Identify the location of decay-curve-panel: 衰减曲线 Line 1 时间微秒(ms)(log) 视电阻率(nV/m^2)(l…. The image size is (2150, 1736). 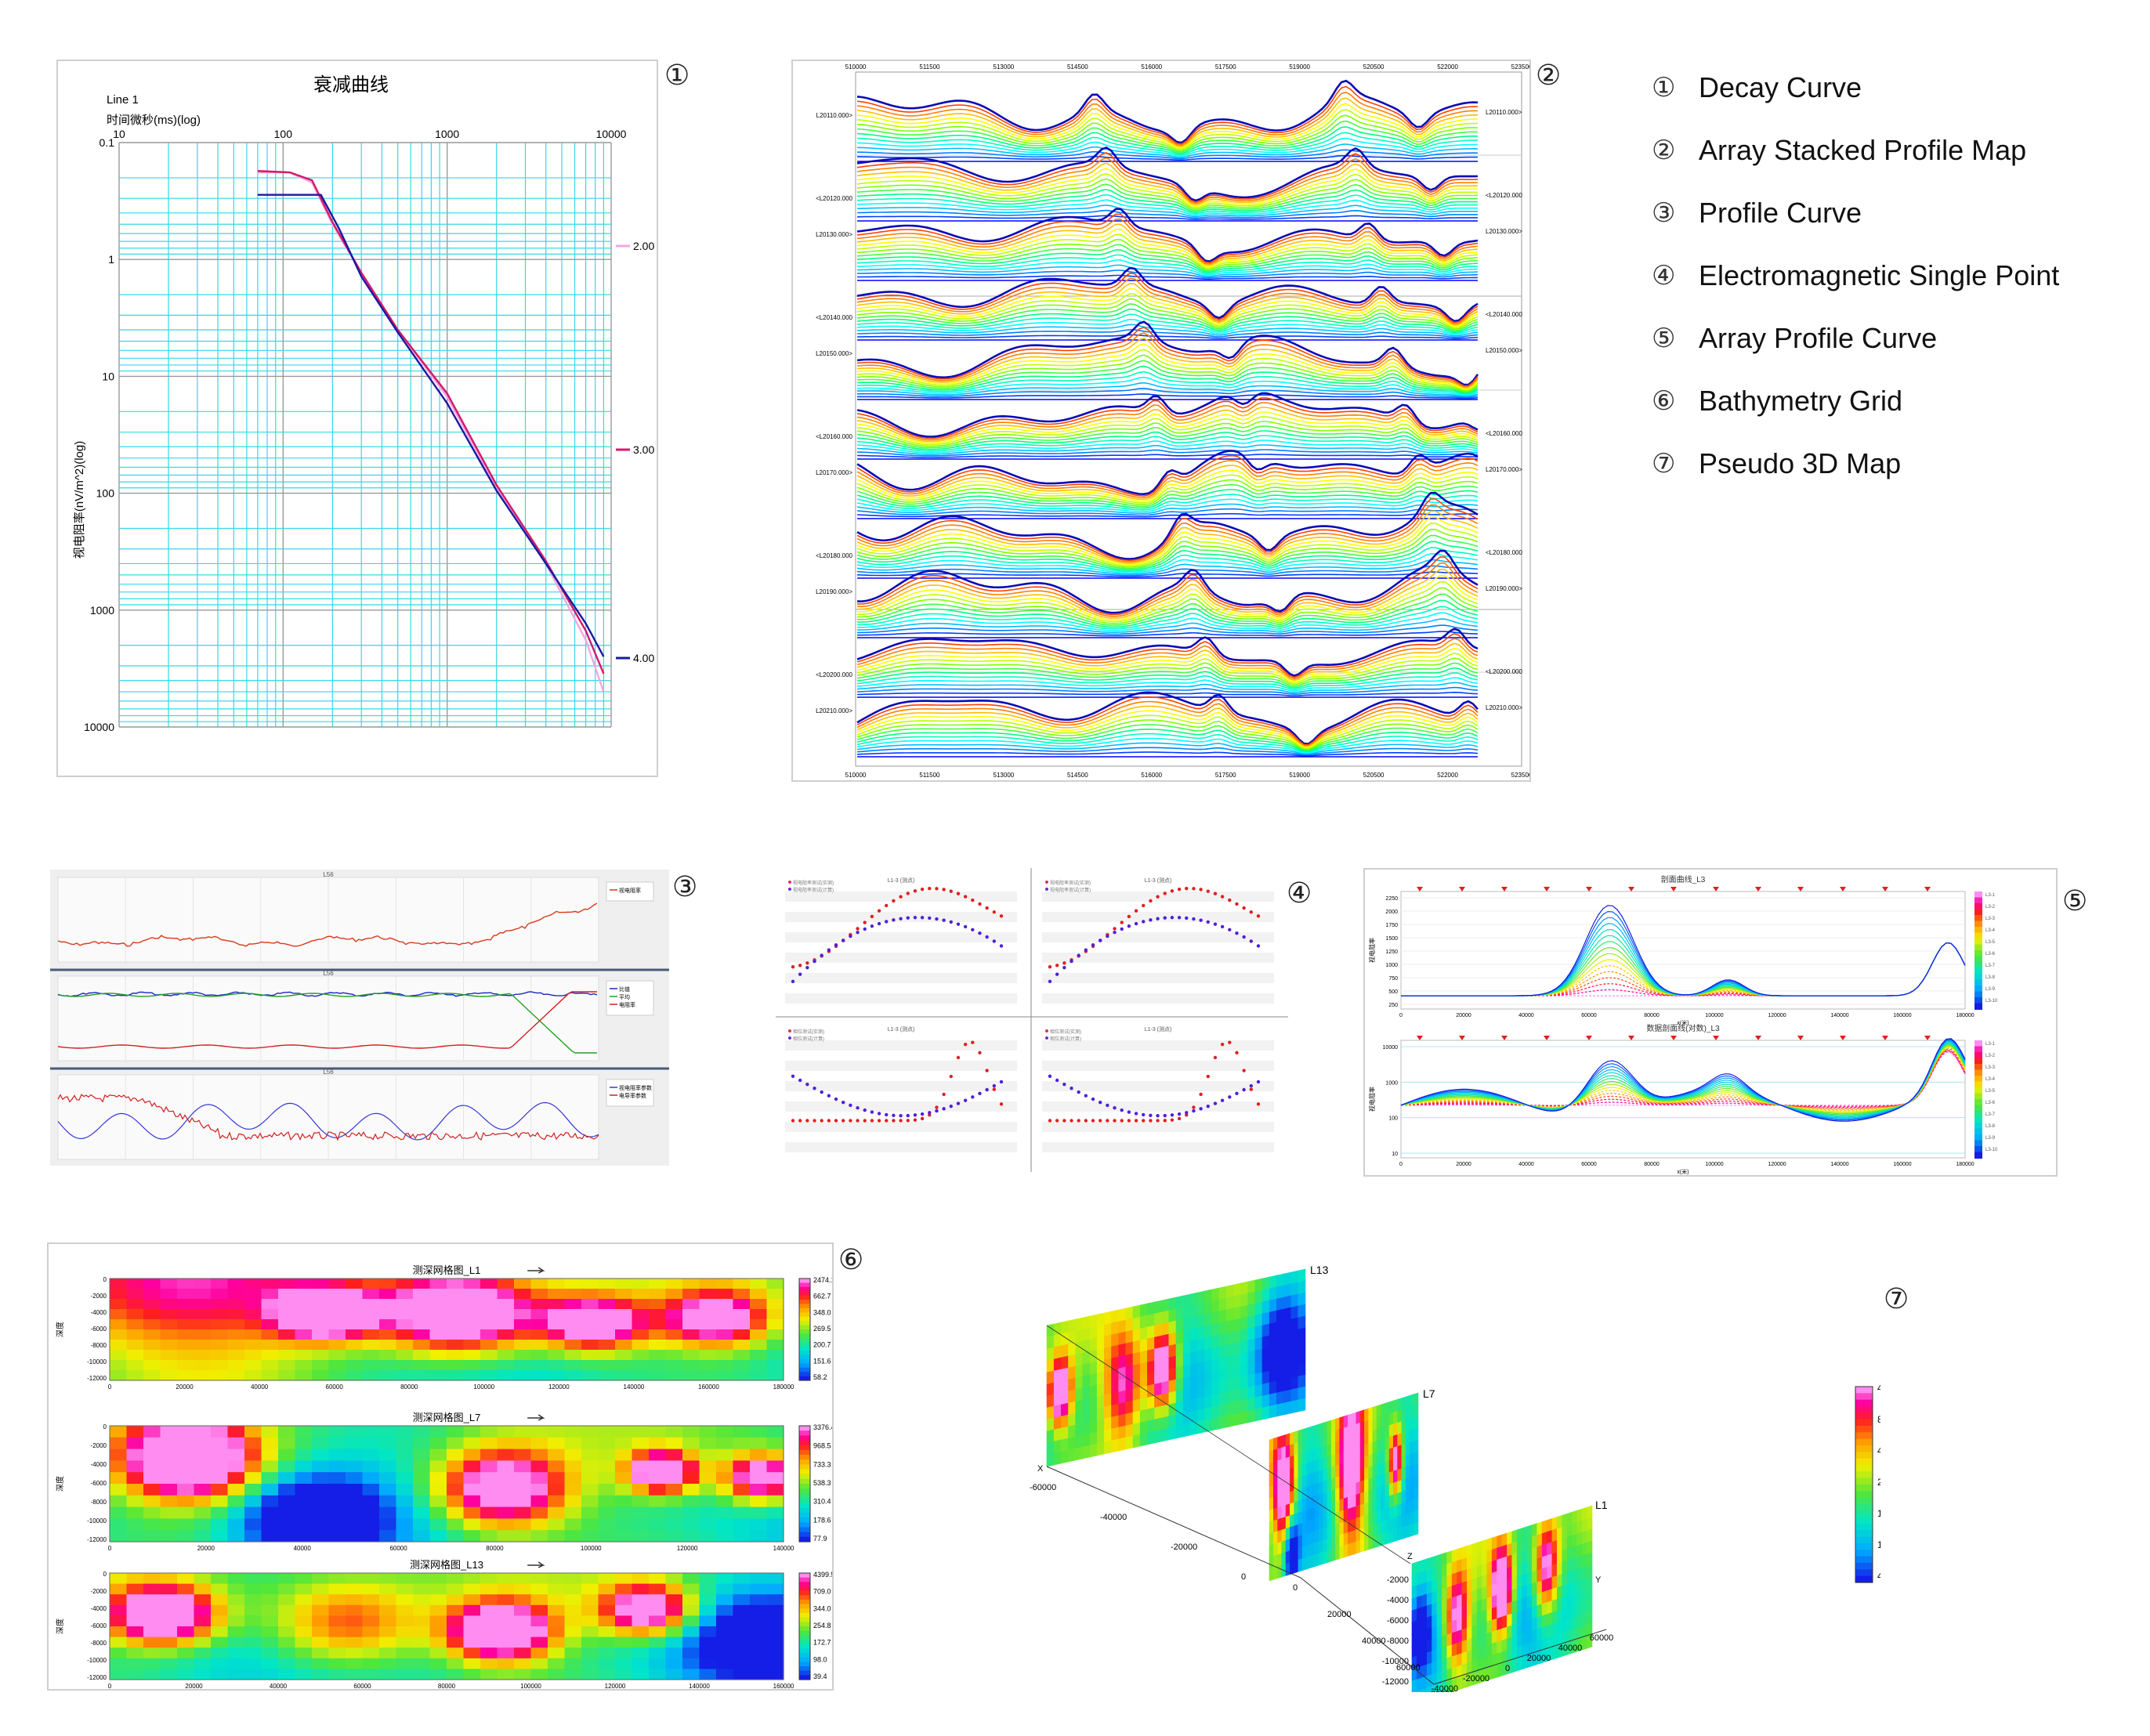
(357, 418).